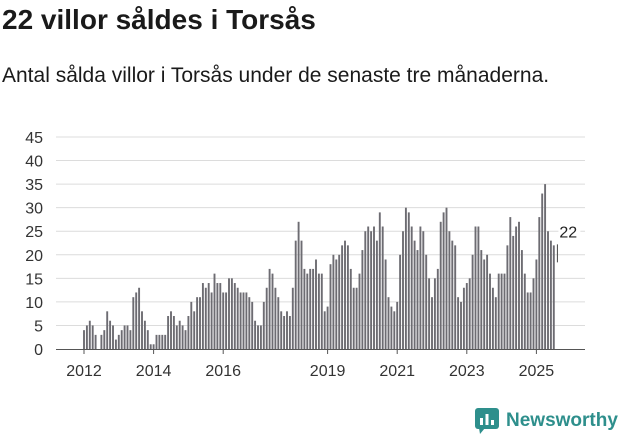 The height and width of the screenshot is (439, 631). What do you see at coordinates (34, 303) in the screenshot?
I see `y-tick-label: 10` at bounding box center [34, 303].